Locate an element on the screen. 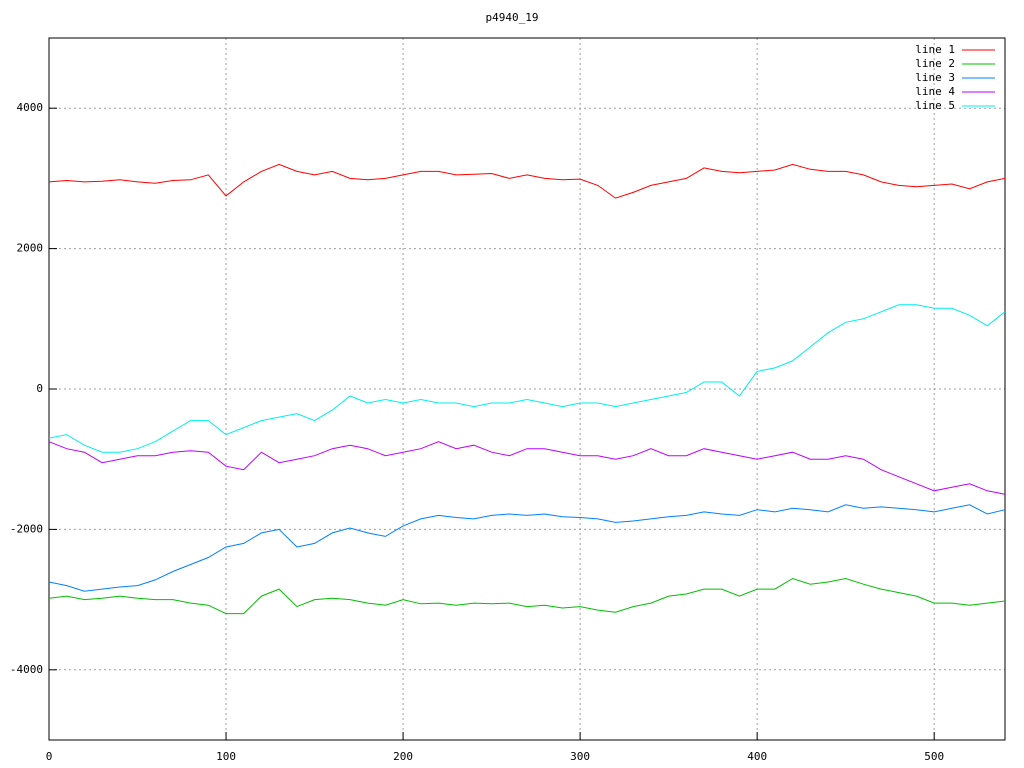 This screenshot has width=1024, height=768. legend-label: line 4 is located at coordinates (935, 91).